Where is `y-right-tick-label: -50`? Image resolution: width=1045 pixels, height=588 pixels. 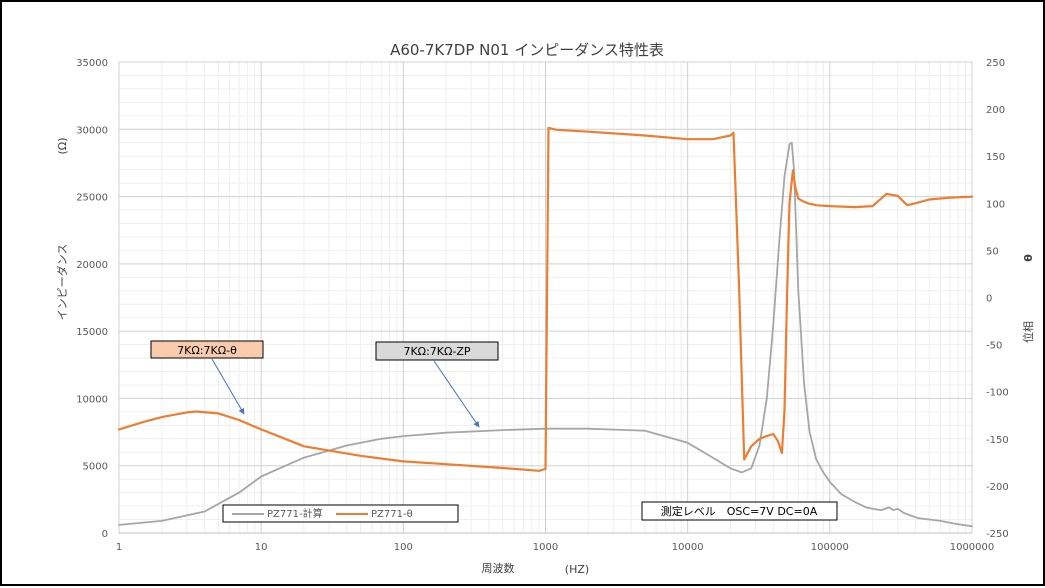
y-right-tick-label: -50 is located at coordinates (994, 346).